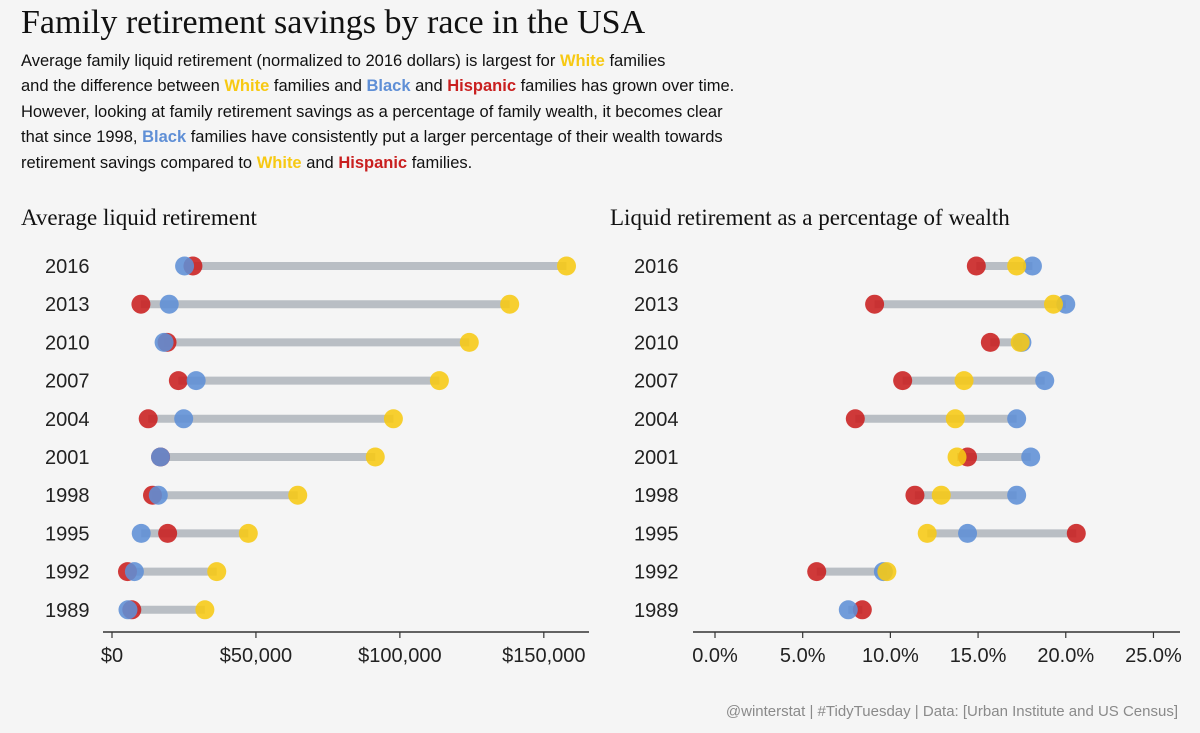 This screenshot has width=1200, height=733. Describe the element at coordinates (256, 656) in the screenshot. I see `x-tick-label: $50,000` at that location.